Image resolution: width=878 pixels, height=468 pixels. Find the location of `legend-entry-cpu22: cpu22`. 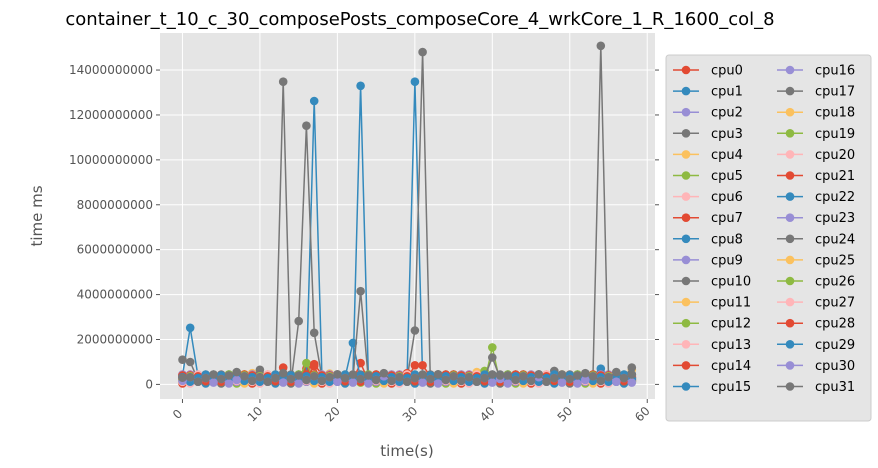

legend-entry-cpu22: cpu22 is located at coordinates (816, 197).